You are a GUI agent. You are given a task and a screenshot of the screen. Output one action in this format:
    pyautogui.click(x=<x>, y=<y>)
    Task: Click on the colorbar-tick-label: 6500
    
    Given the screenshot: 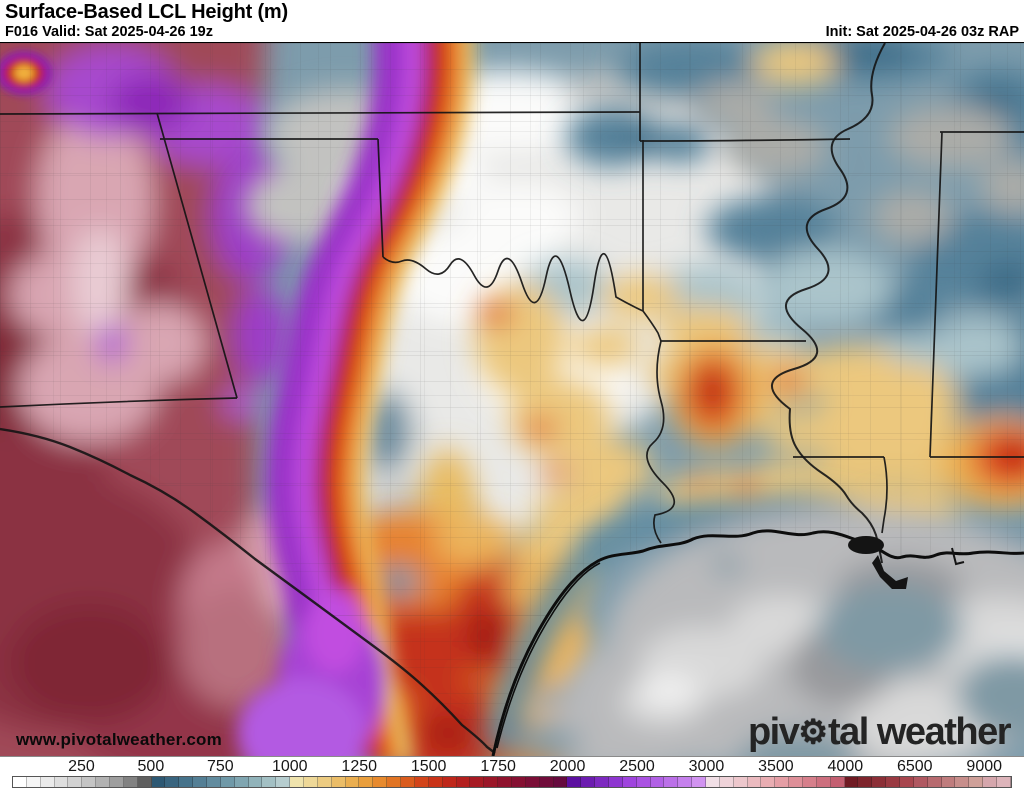 What is the action you would take?
    pyautogui.click(x=914, y=766)
    